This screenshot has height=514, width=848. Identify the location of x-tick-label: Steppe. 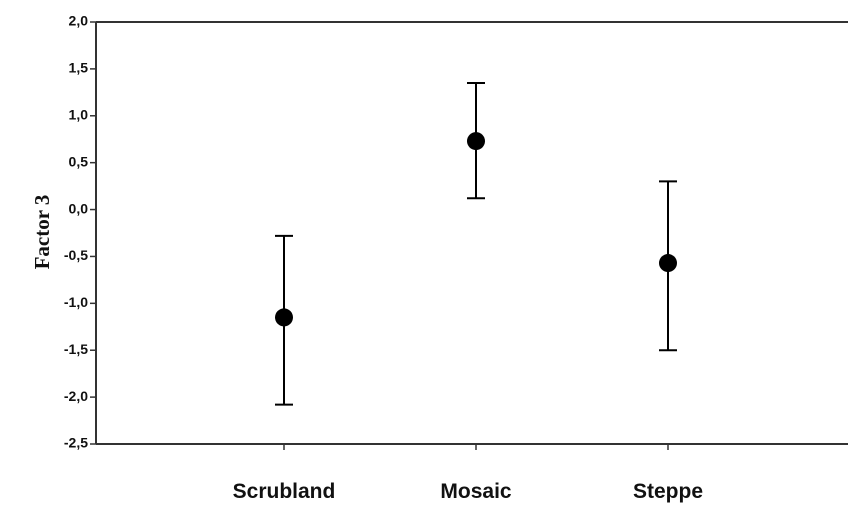
(668, 491).